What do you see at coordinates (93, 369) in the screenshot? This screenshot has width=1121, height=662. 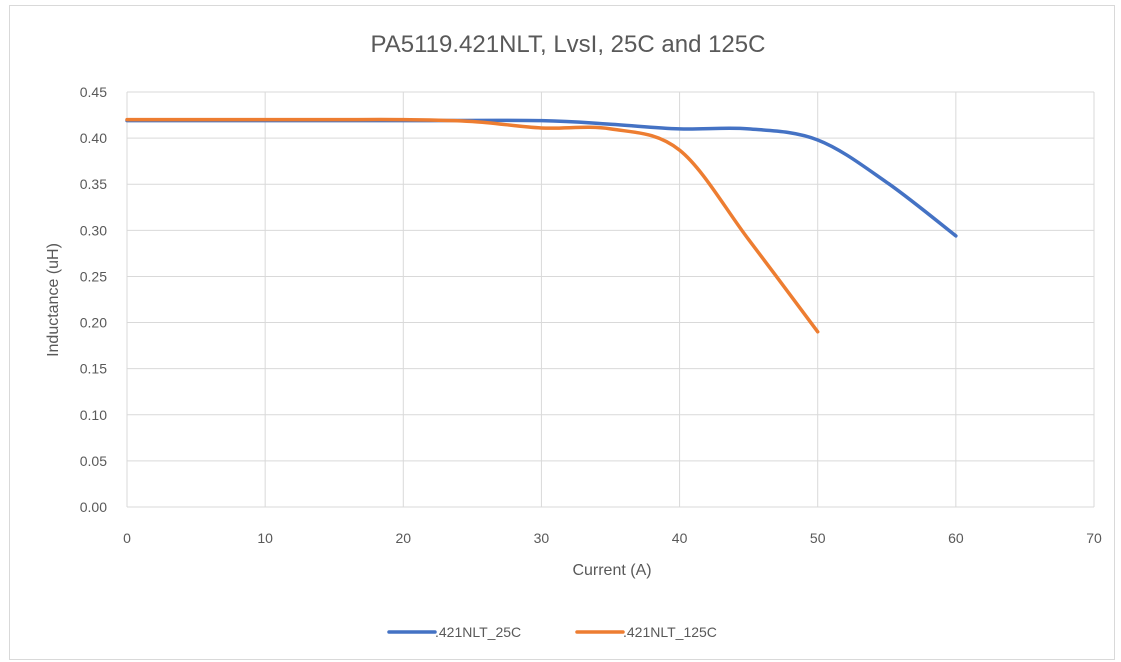 I see `y-tick-label: 0.15` at bounding box center [93, 369].